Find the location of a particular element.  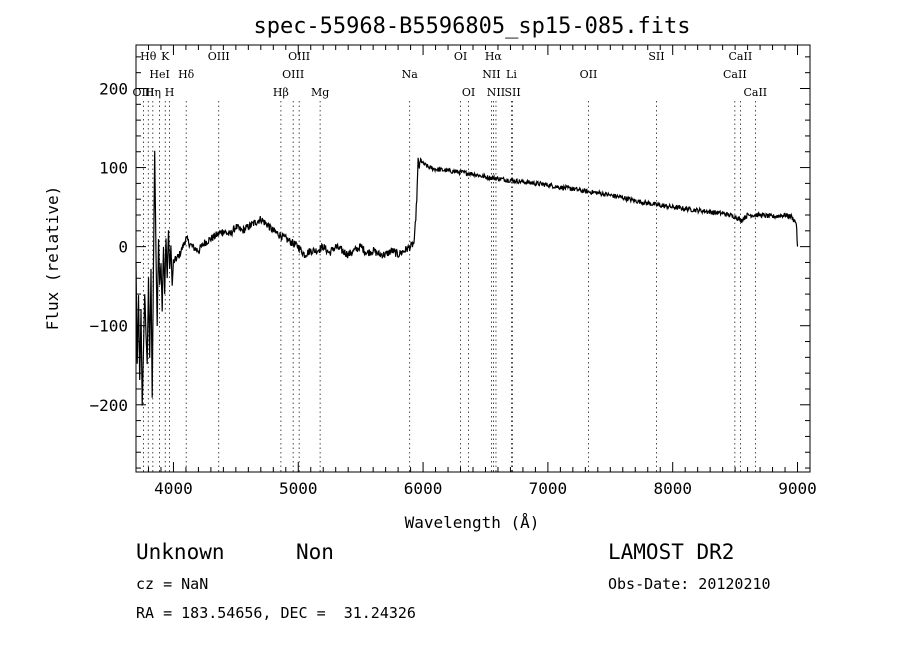

spectral-line-label: Hη is located at coordinates (153, 92).